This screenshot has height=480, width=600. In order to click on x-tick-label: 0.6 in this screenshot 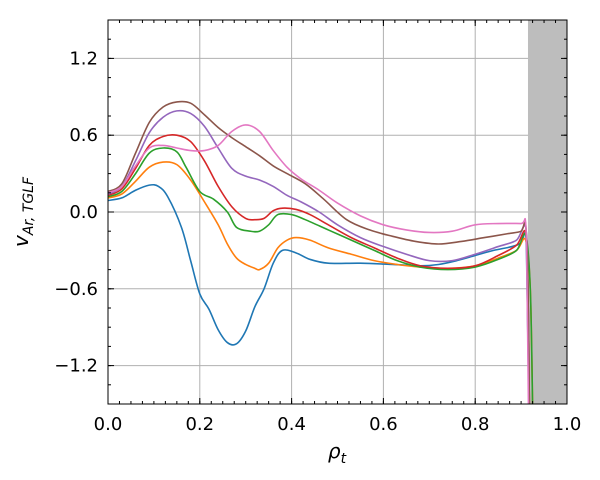, I will do `click(383, 424)`.